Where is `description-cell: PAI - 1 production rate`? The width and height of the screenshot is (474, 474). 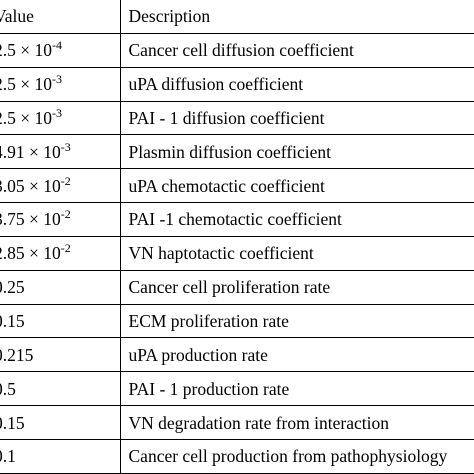
description-cell: PAI - 1 production rate is located at coordinates (296, 389).